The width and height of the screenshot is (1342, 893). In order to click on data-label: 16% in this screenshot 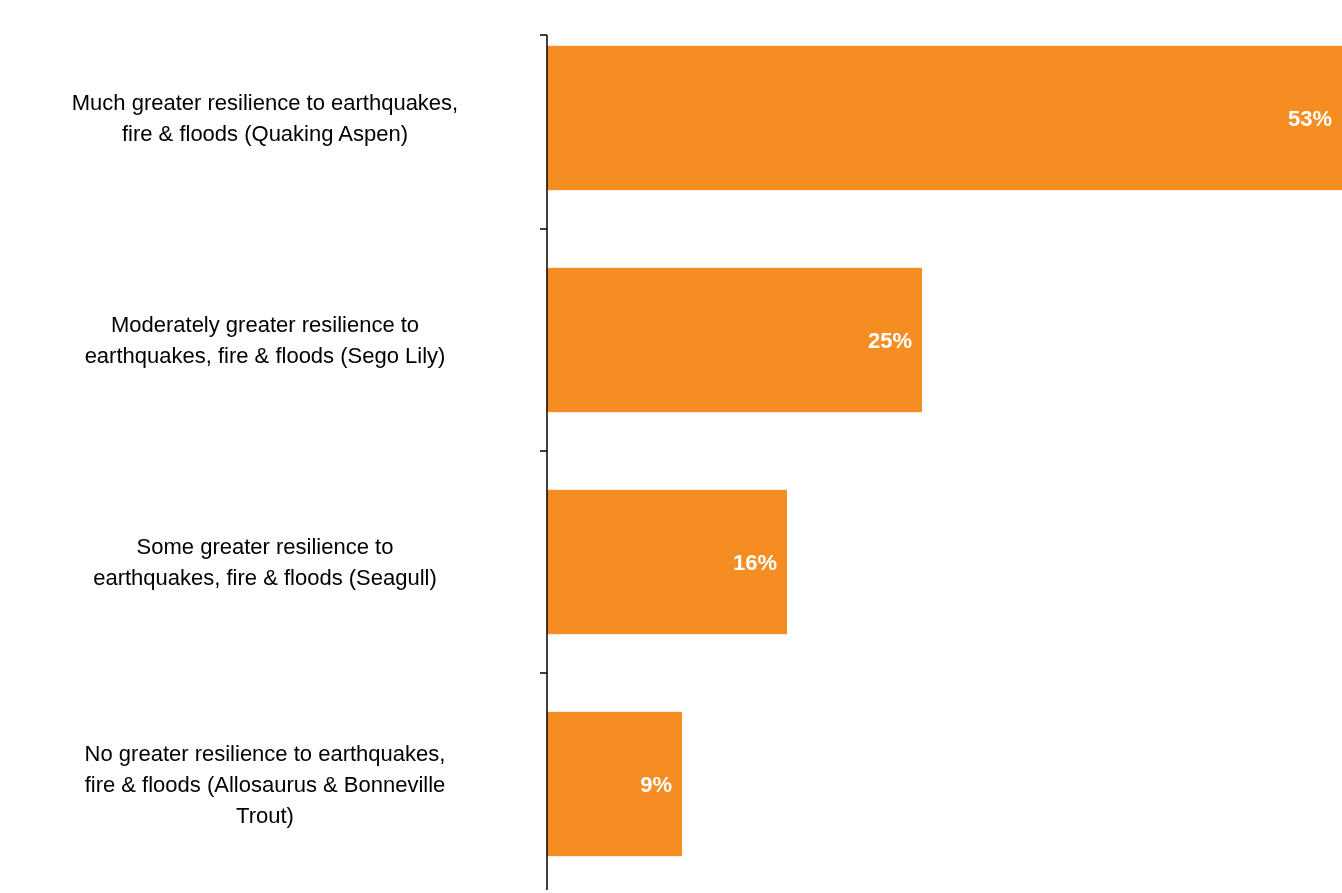, I will do `click(754, 562)`.